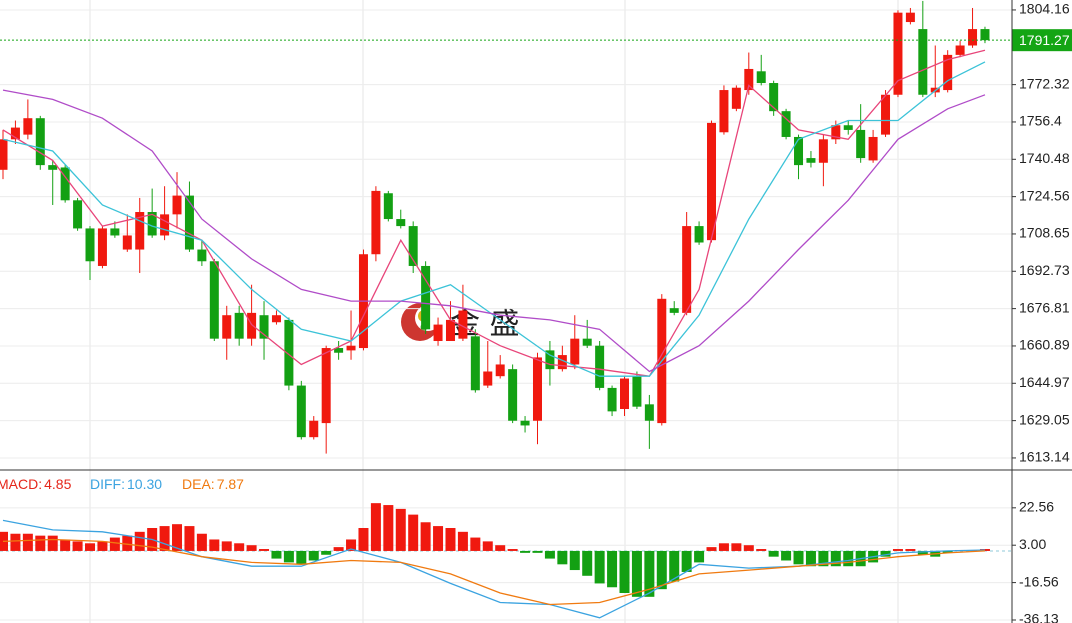 This screenshot has height=623, width=1072. I want to click on y-tick-label: 22.56, so click(1036, 507).